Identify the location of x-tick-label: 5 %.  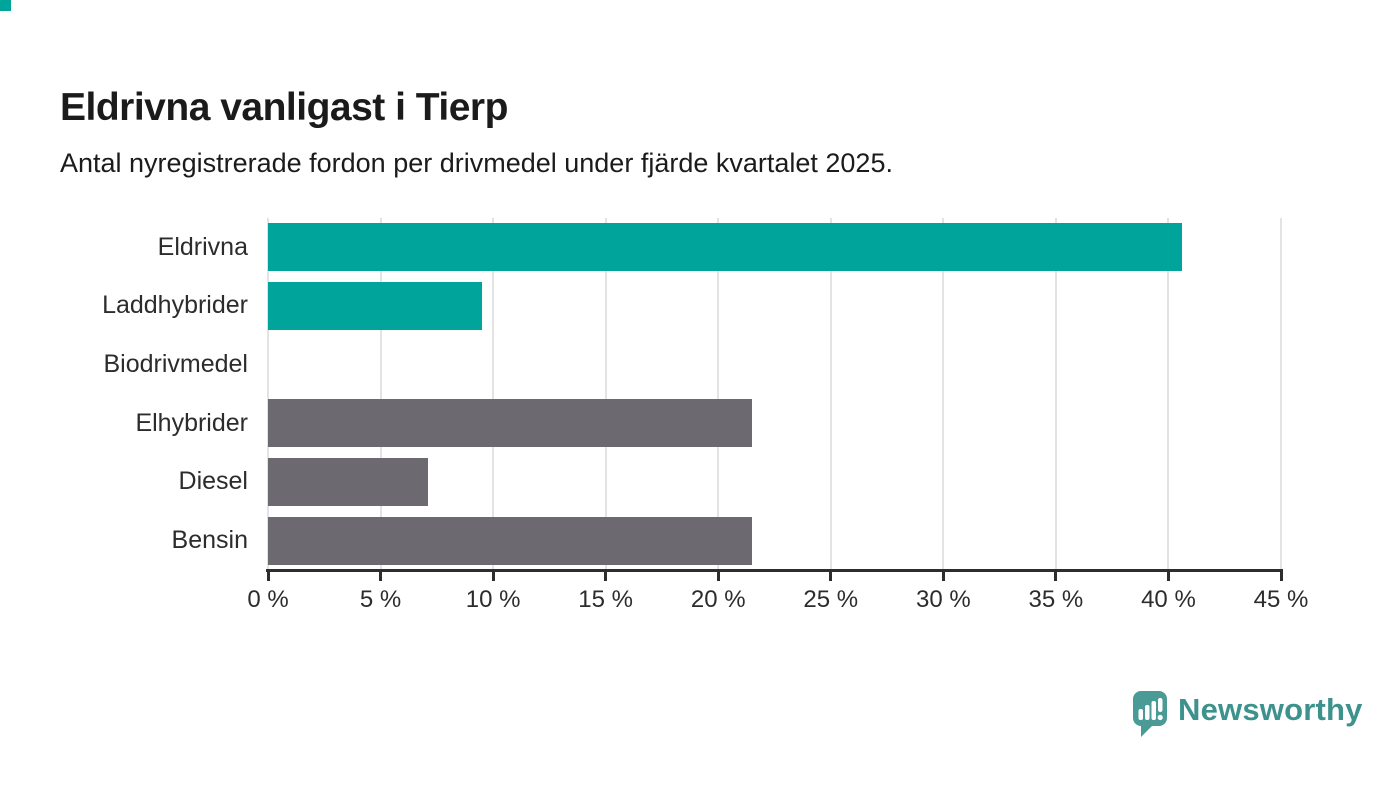
(380, 599).